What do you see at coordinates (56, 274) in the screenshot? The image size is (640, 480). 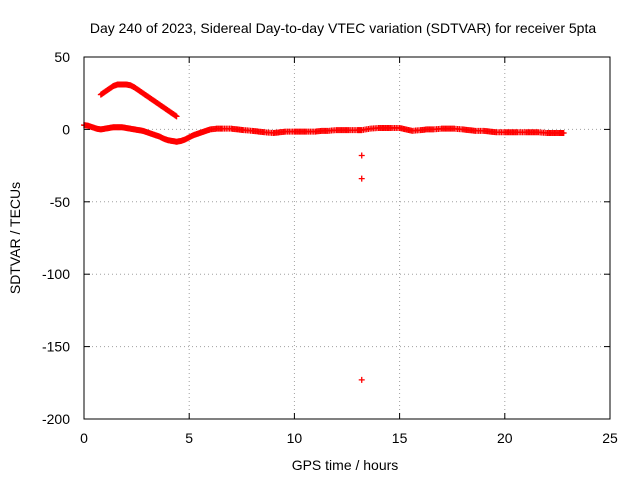 I see `y-tick-label: -100` at bounding box center [56, 274].